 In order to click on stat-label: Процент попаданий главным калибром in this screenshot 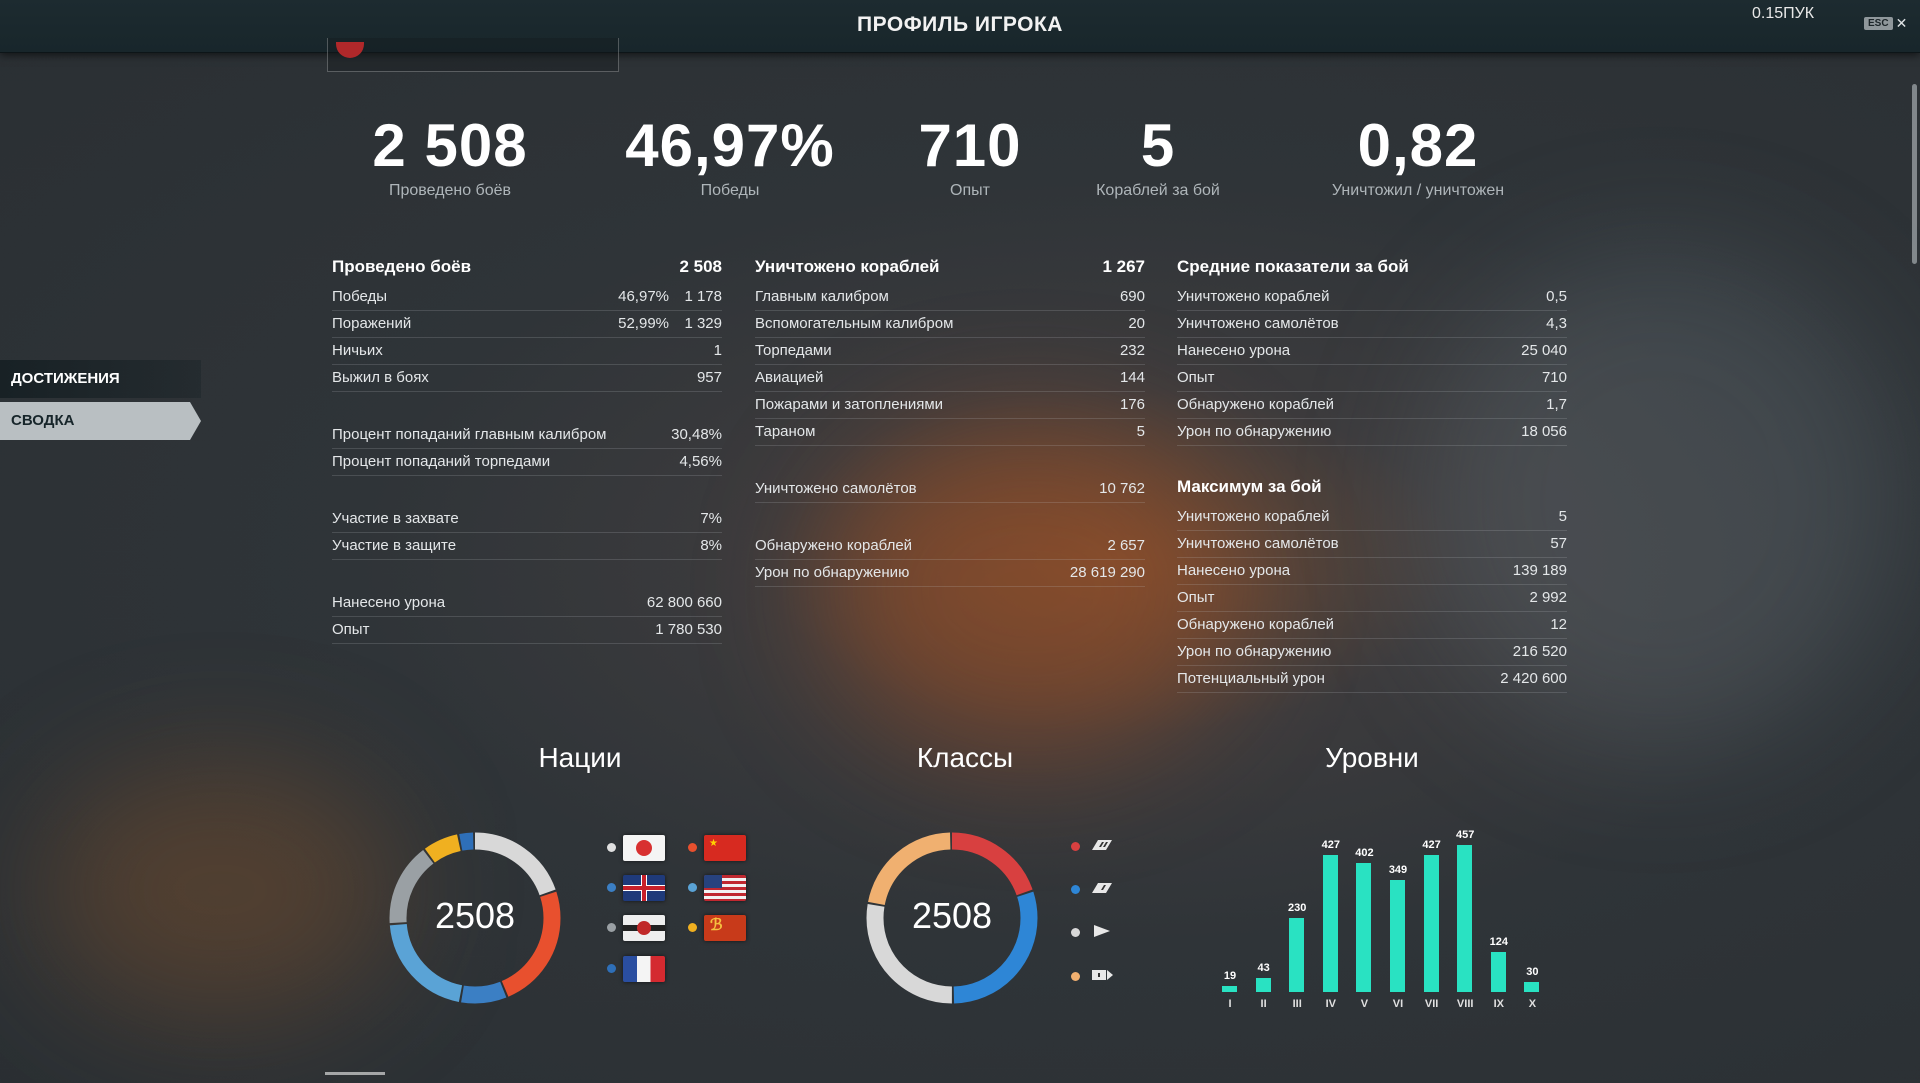, I will do `click(469, 434)`.